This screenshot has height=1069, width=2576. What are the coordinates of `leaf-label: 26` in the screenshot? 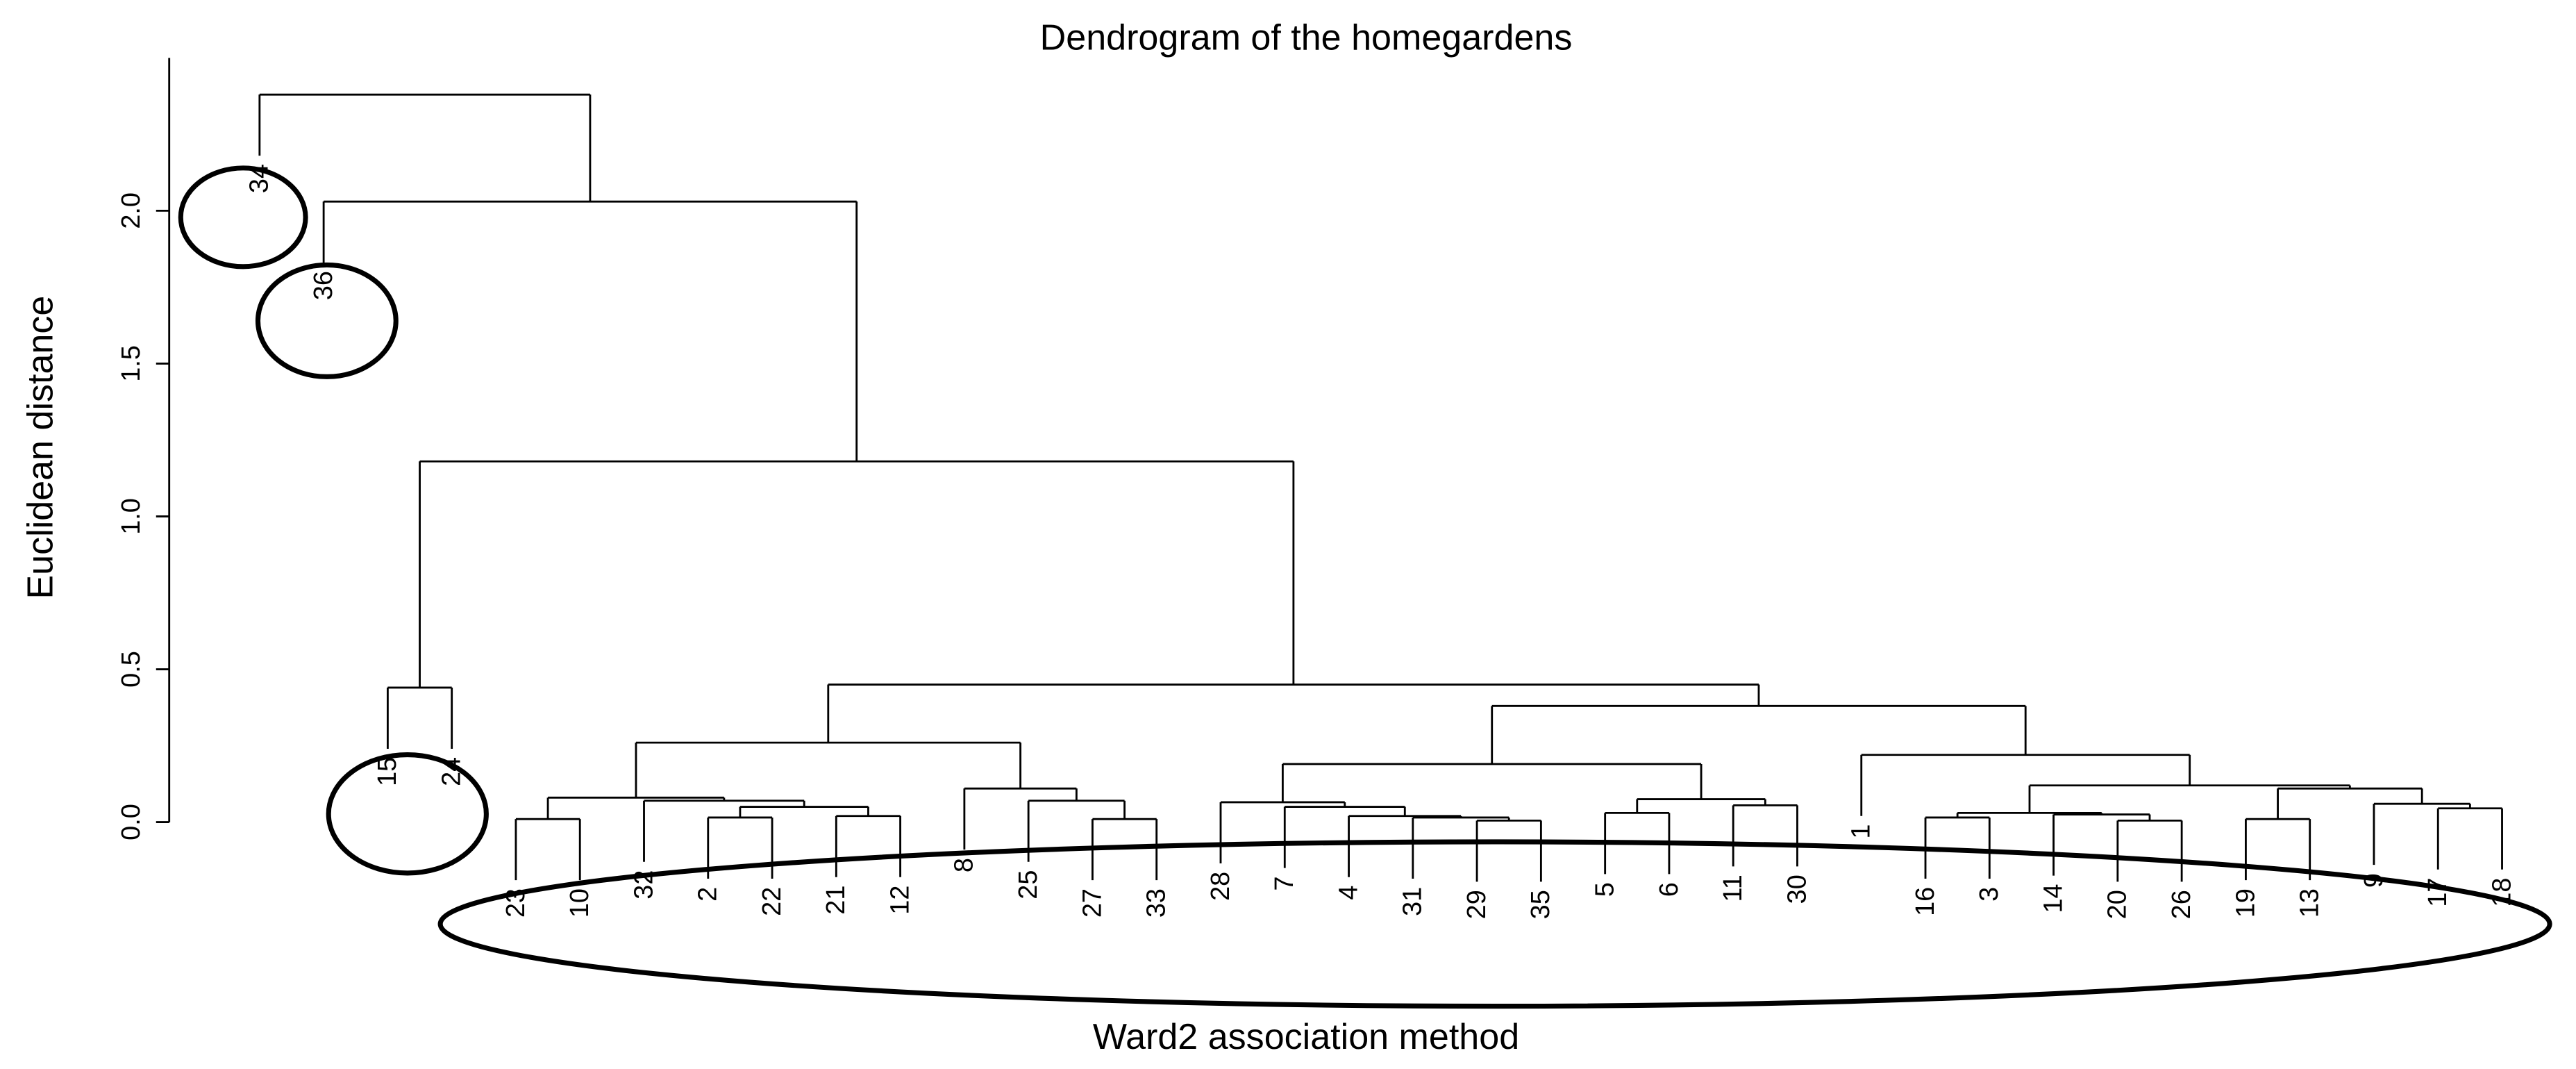 It's located at (2181, 904).